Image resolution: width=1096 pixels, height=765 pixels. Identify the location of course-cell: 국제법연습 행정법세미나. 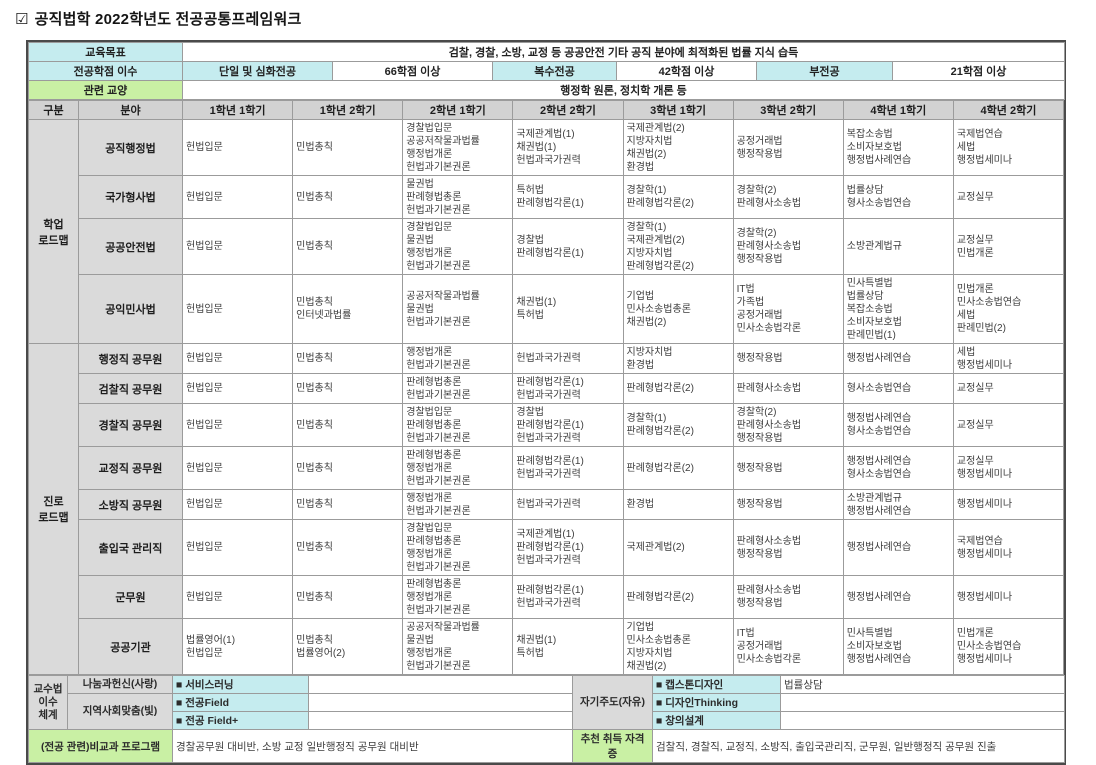
(1008, 547).